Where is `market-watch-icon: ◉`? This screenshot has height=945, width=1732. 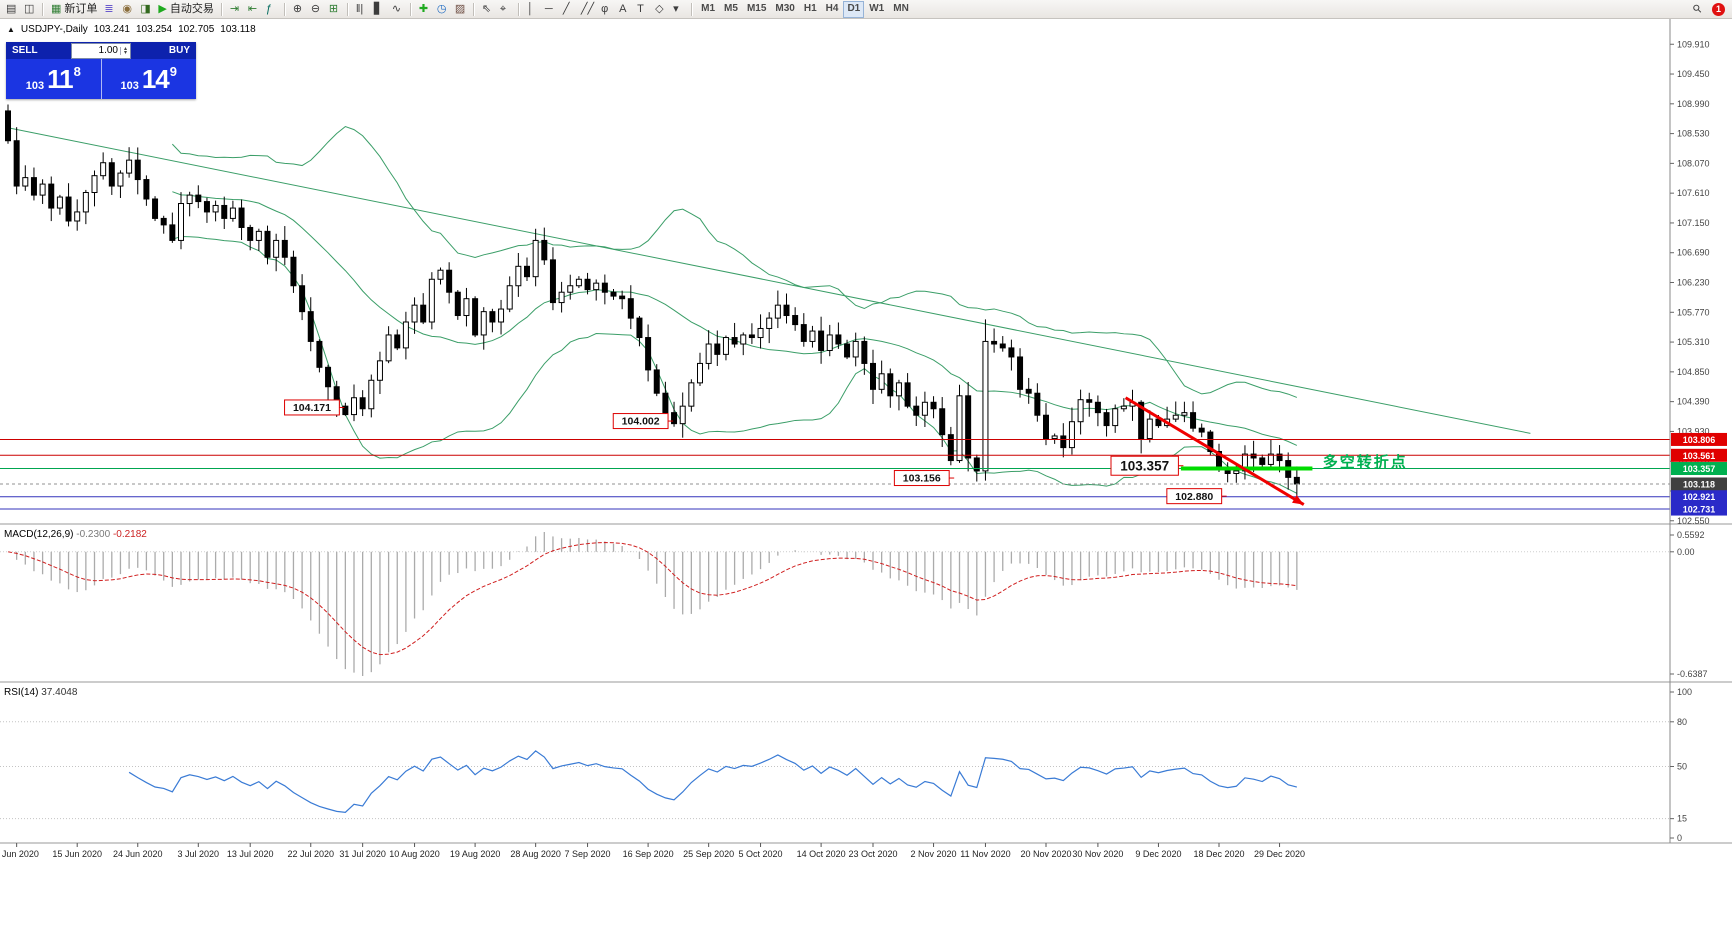
market-watch-icon: ◉ is located at coordinates (127, 9).